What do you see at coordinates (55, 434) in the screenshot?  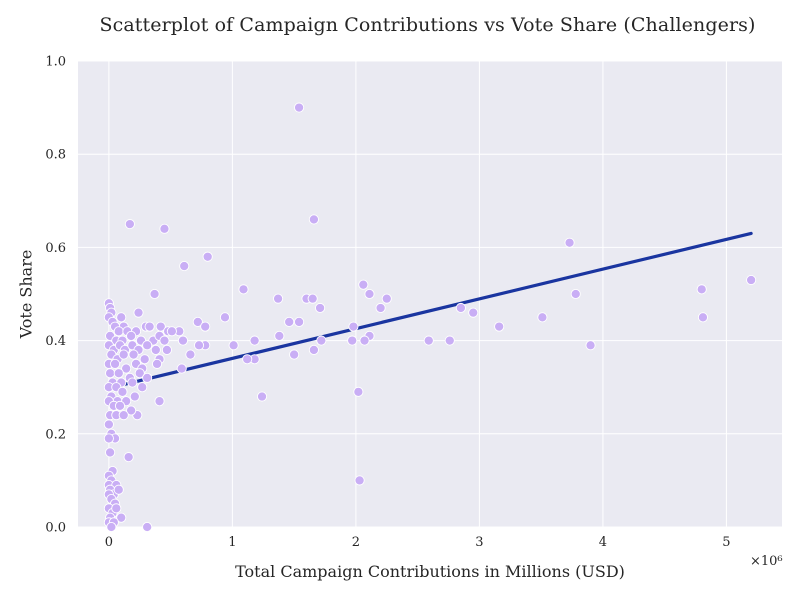 I see `y-tick-label: 0.2` at bounding box center [55, 434].